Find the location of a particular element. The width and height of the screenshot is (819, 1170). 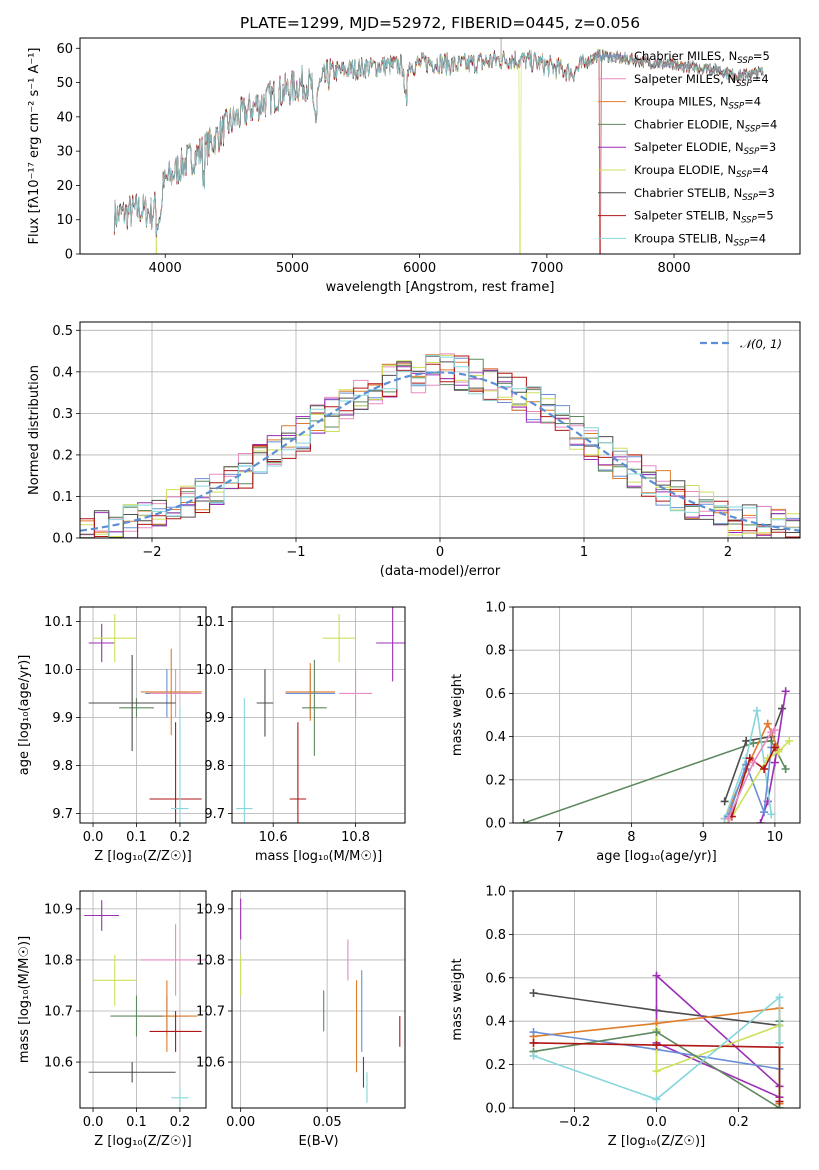

x-tick-label: 0.0 is located at coordinates (93, 837).